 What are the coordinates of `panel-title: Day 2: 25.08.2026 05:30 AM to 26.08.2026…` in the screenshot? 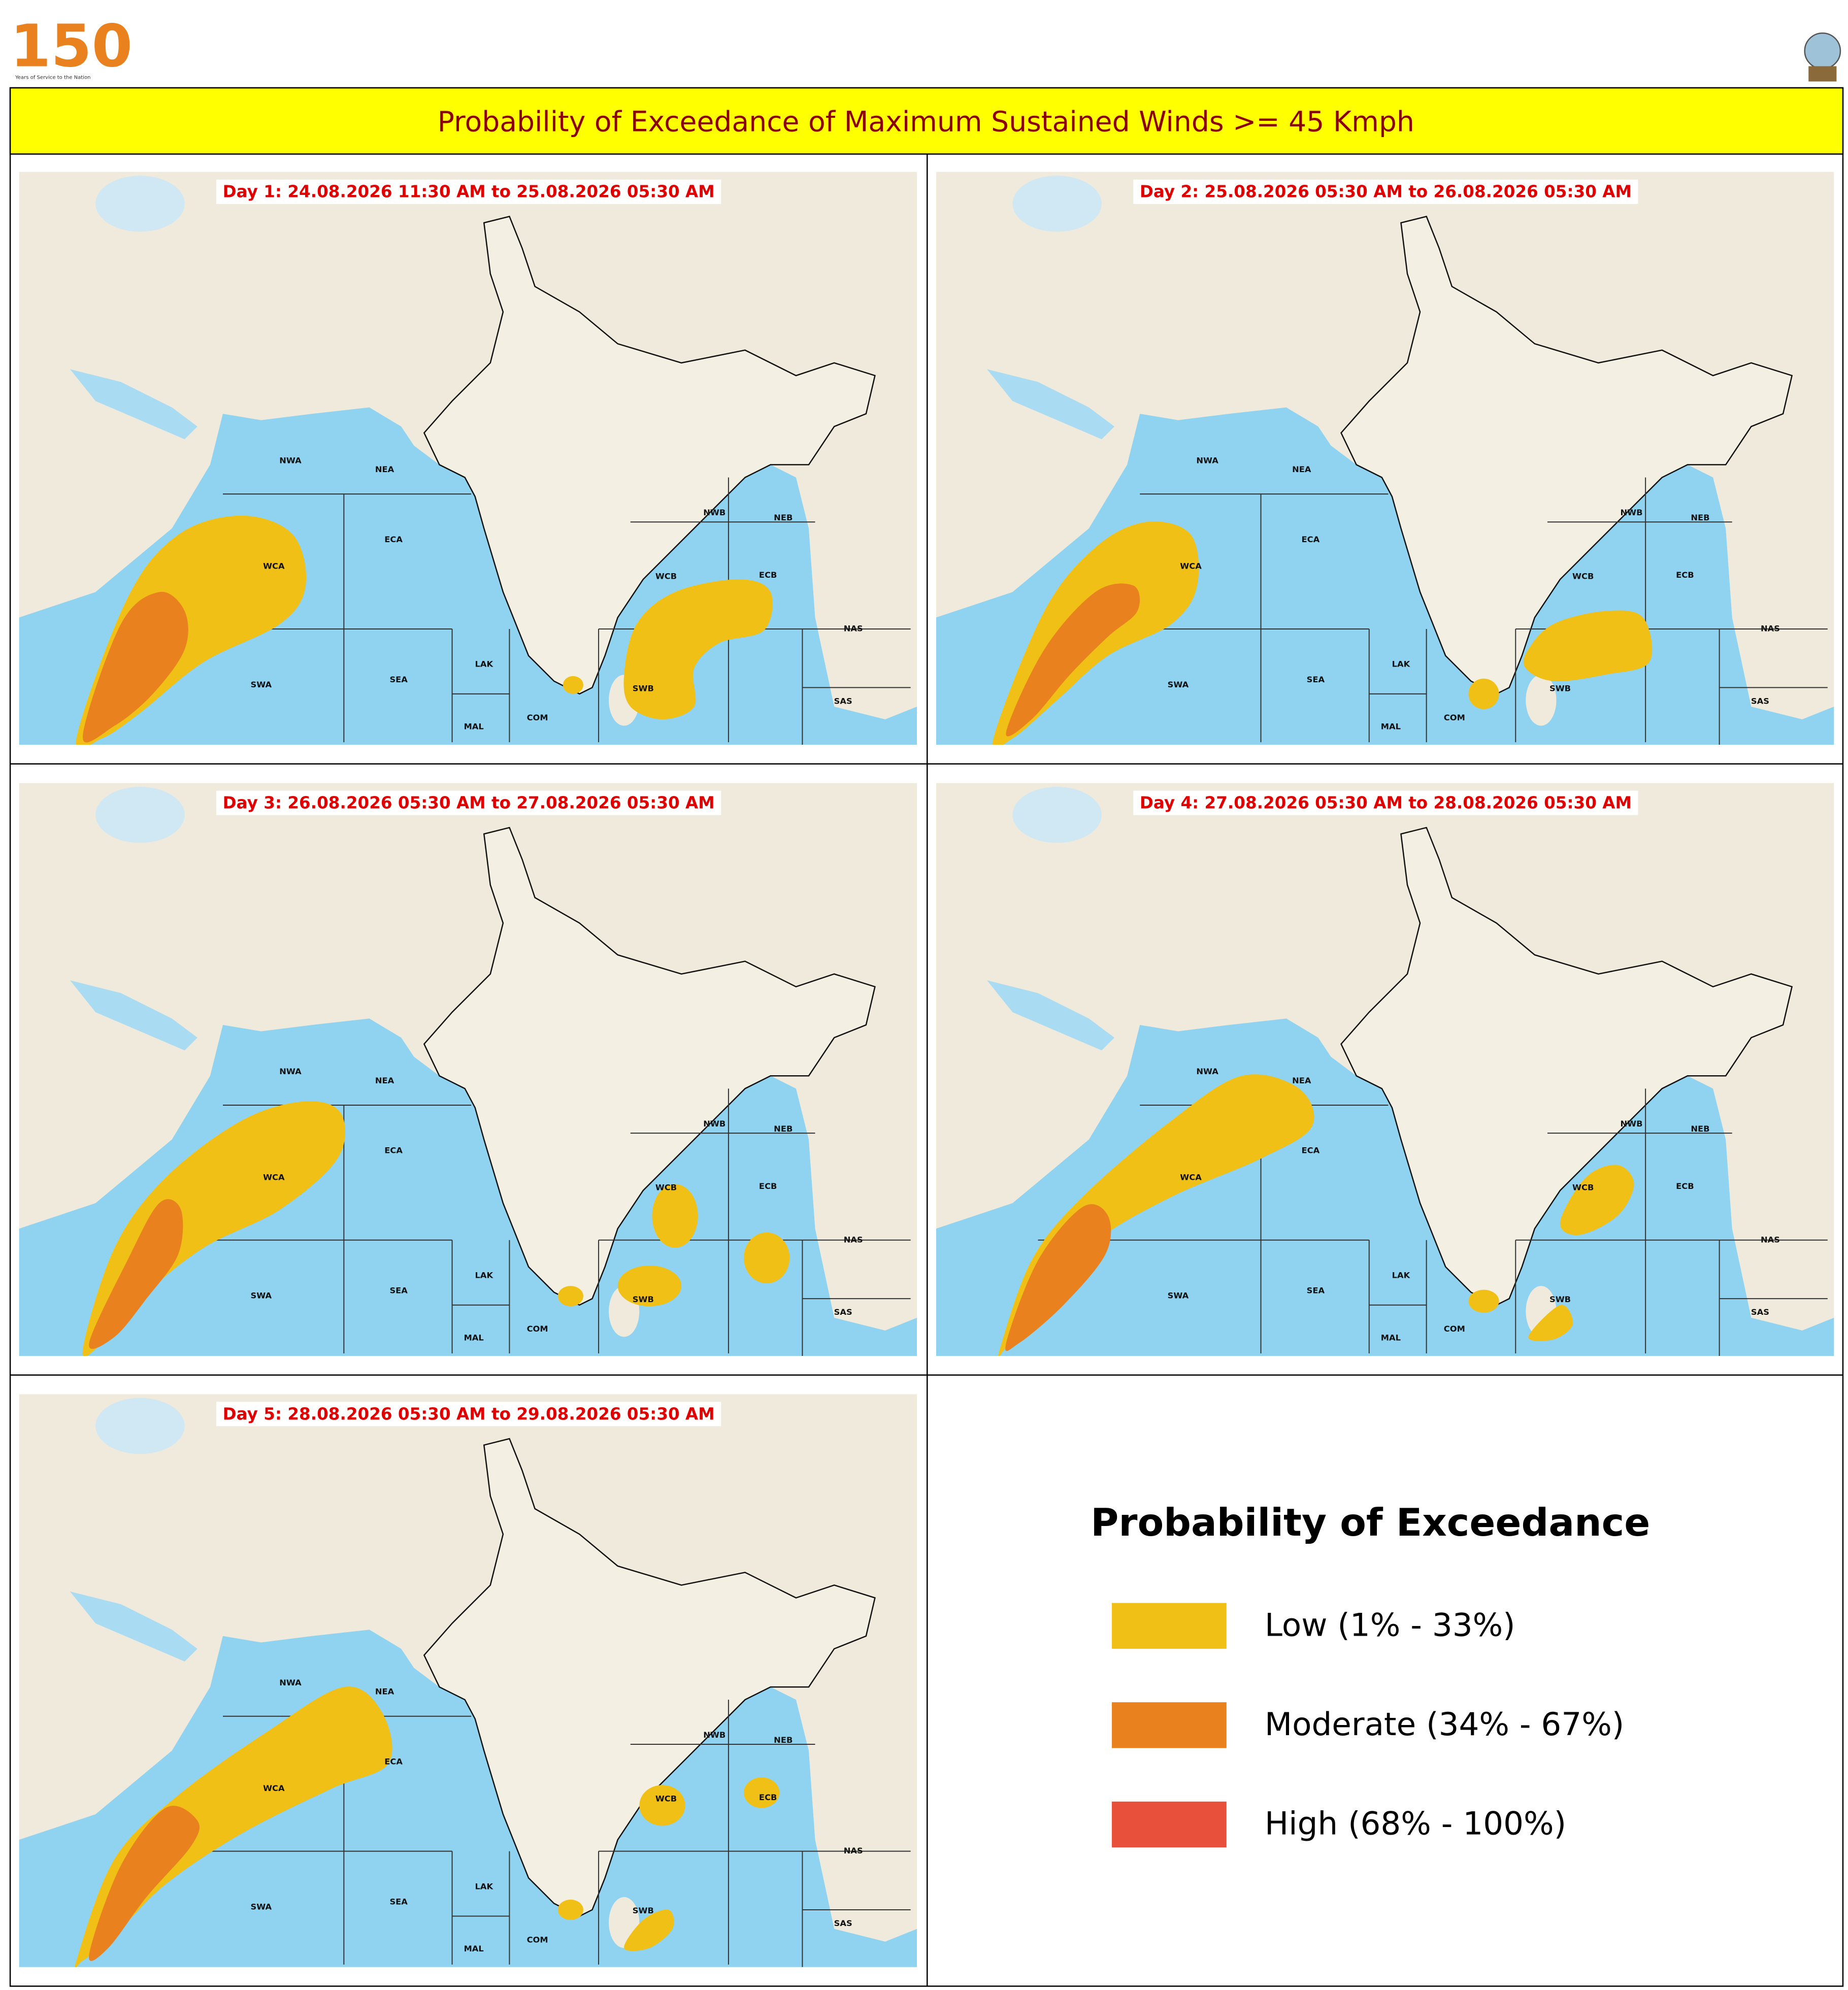 It's located at (1386, 192).